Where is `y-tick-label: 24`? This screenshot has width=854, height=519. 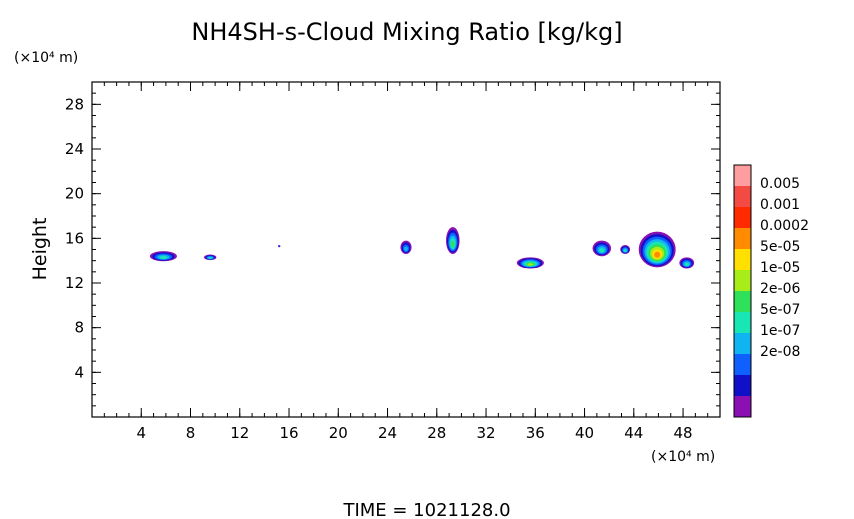 y-tick-label: 24 is located at coordinates (74, 149).